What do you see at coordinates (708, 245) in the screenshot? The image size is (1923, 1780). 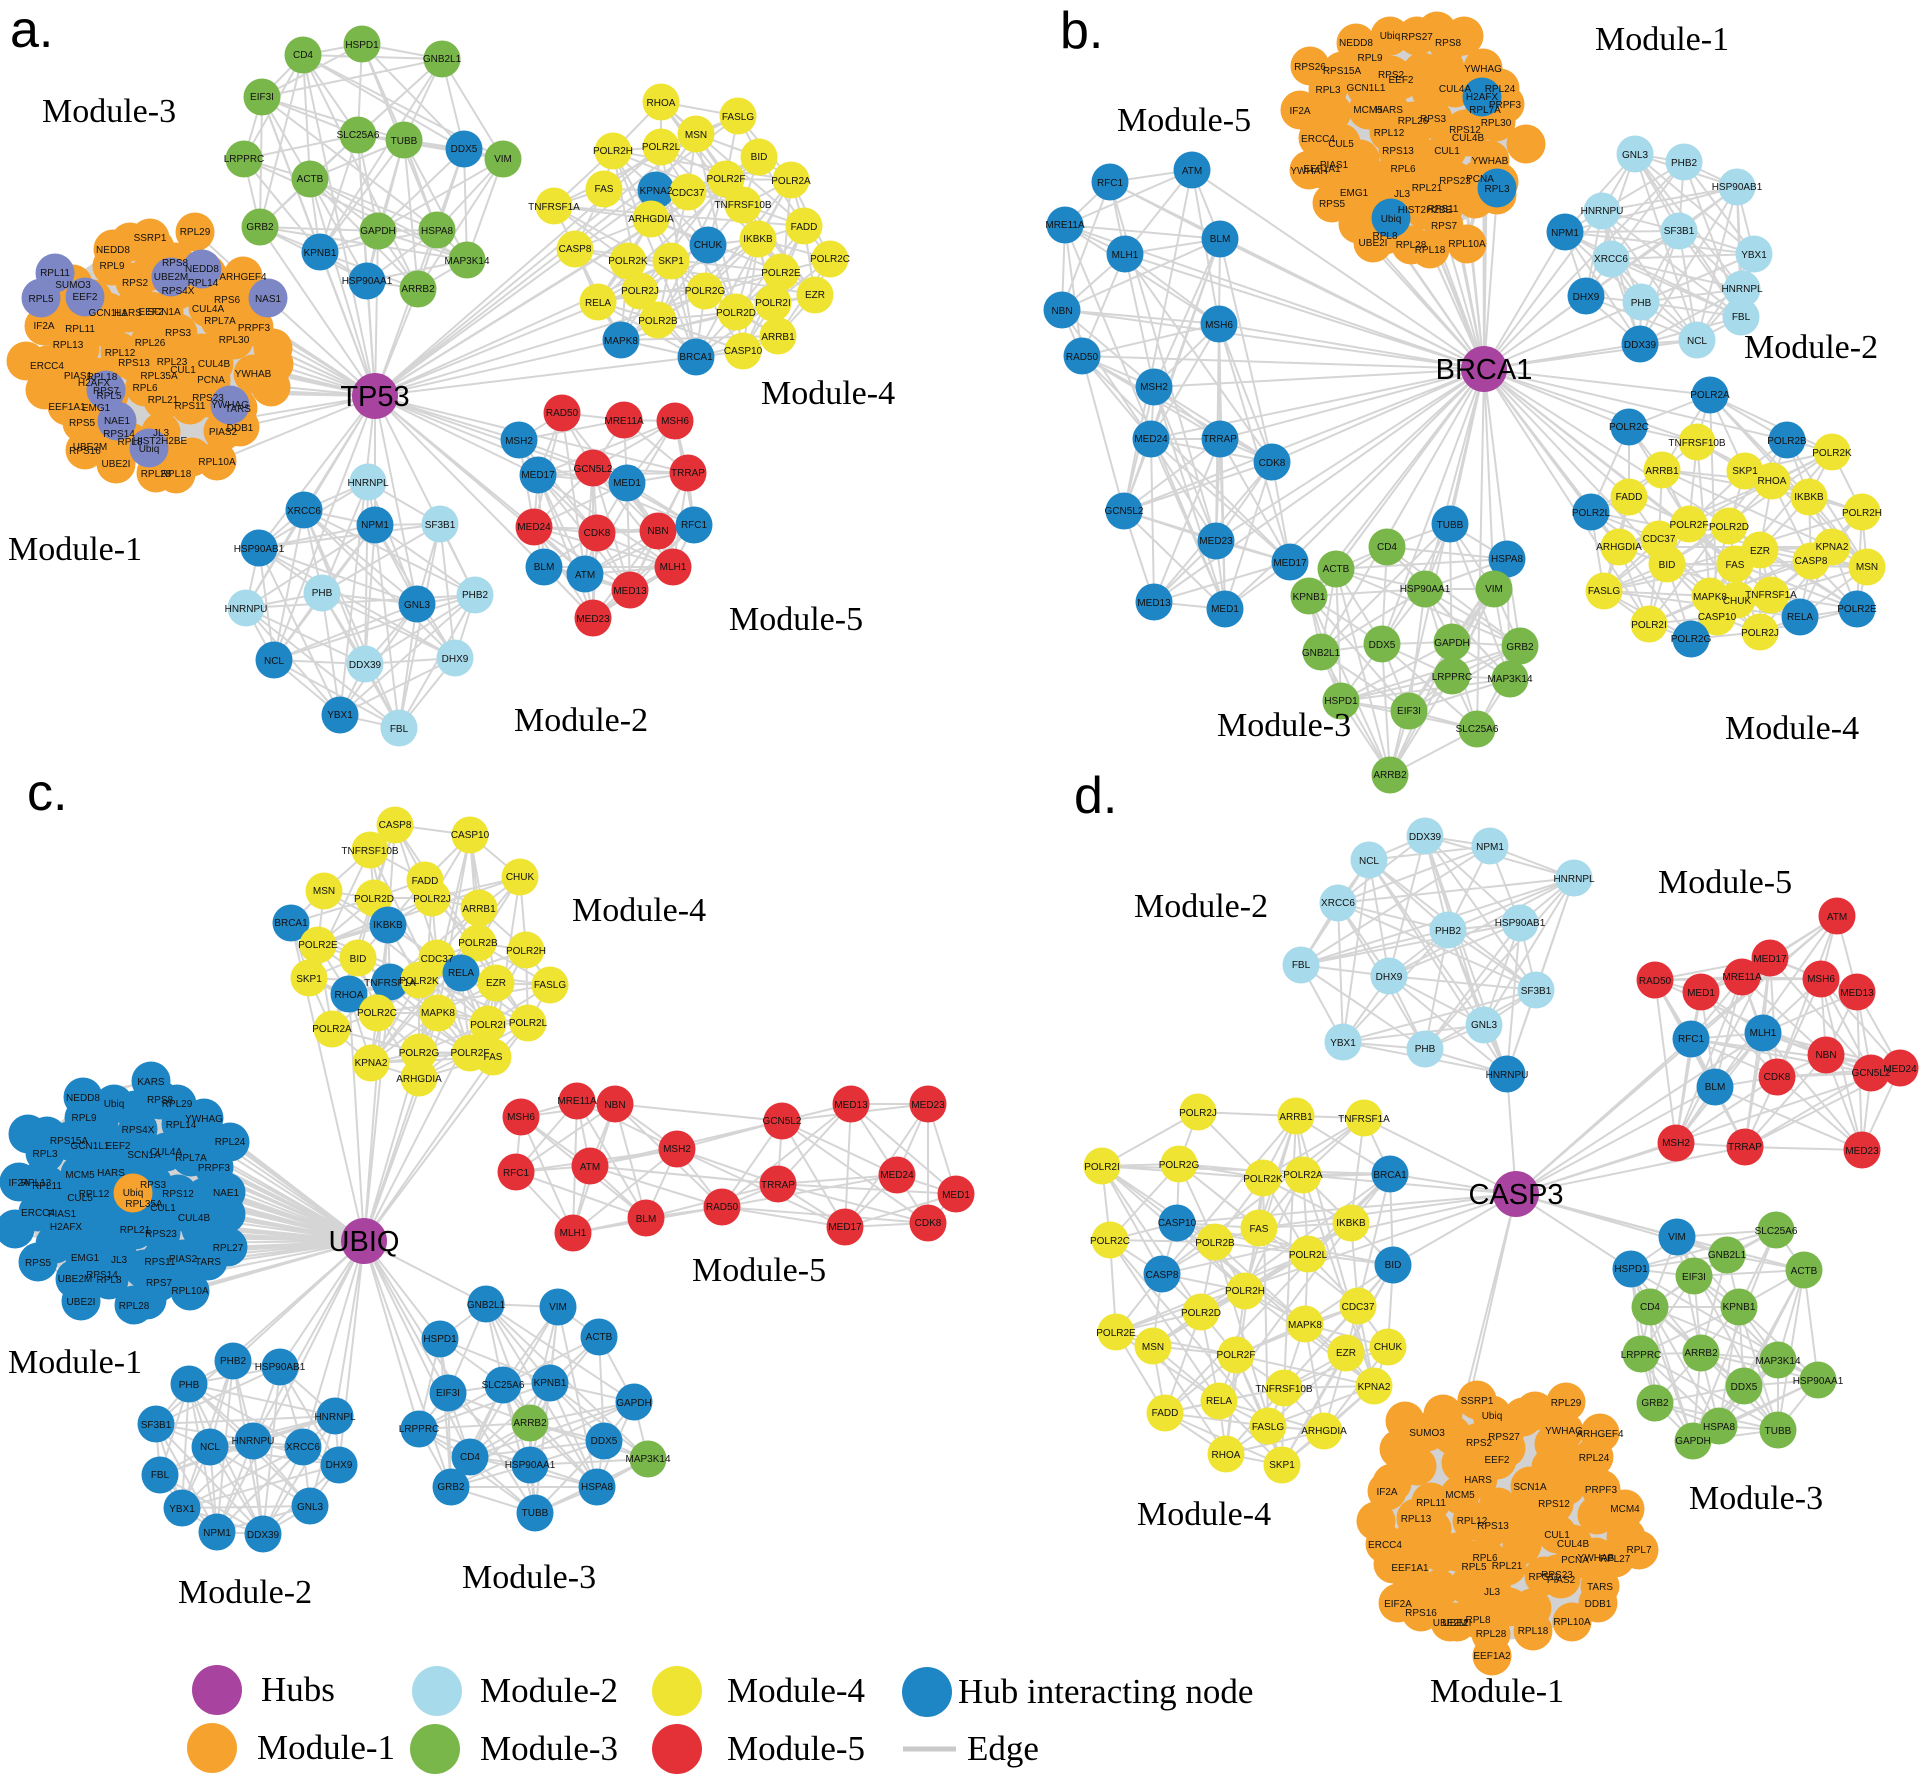 I see `svg-text: CHUK` at bounding box center [708, 245].